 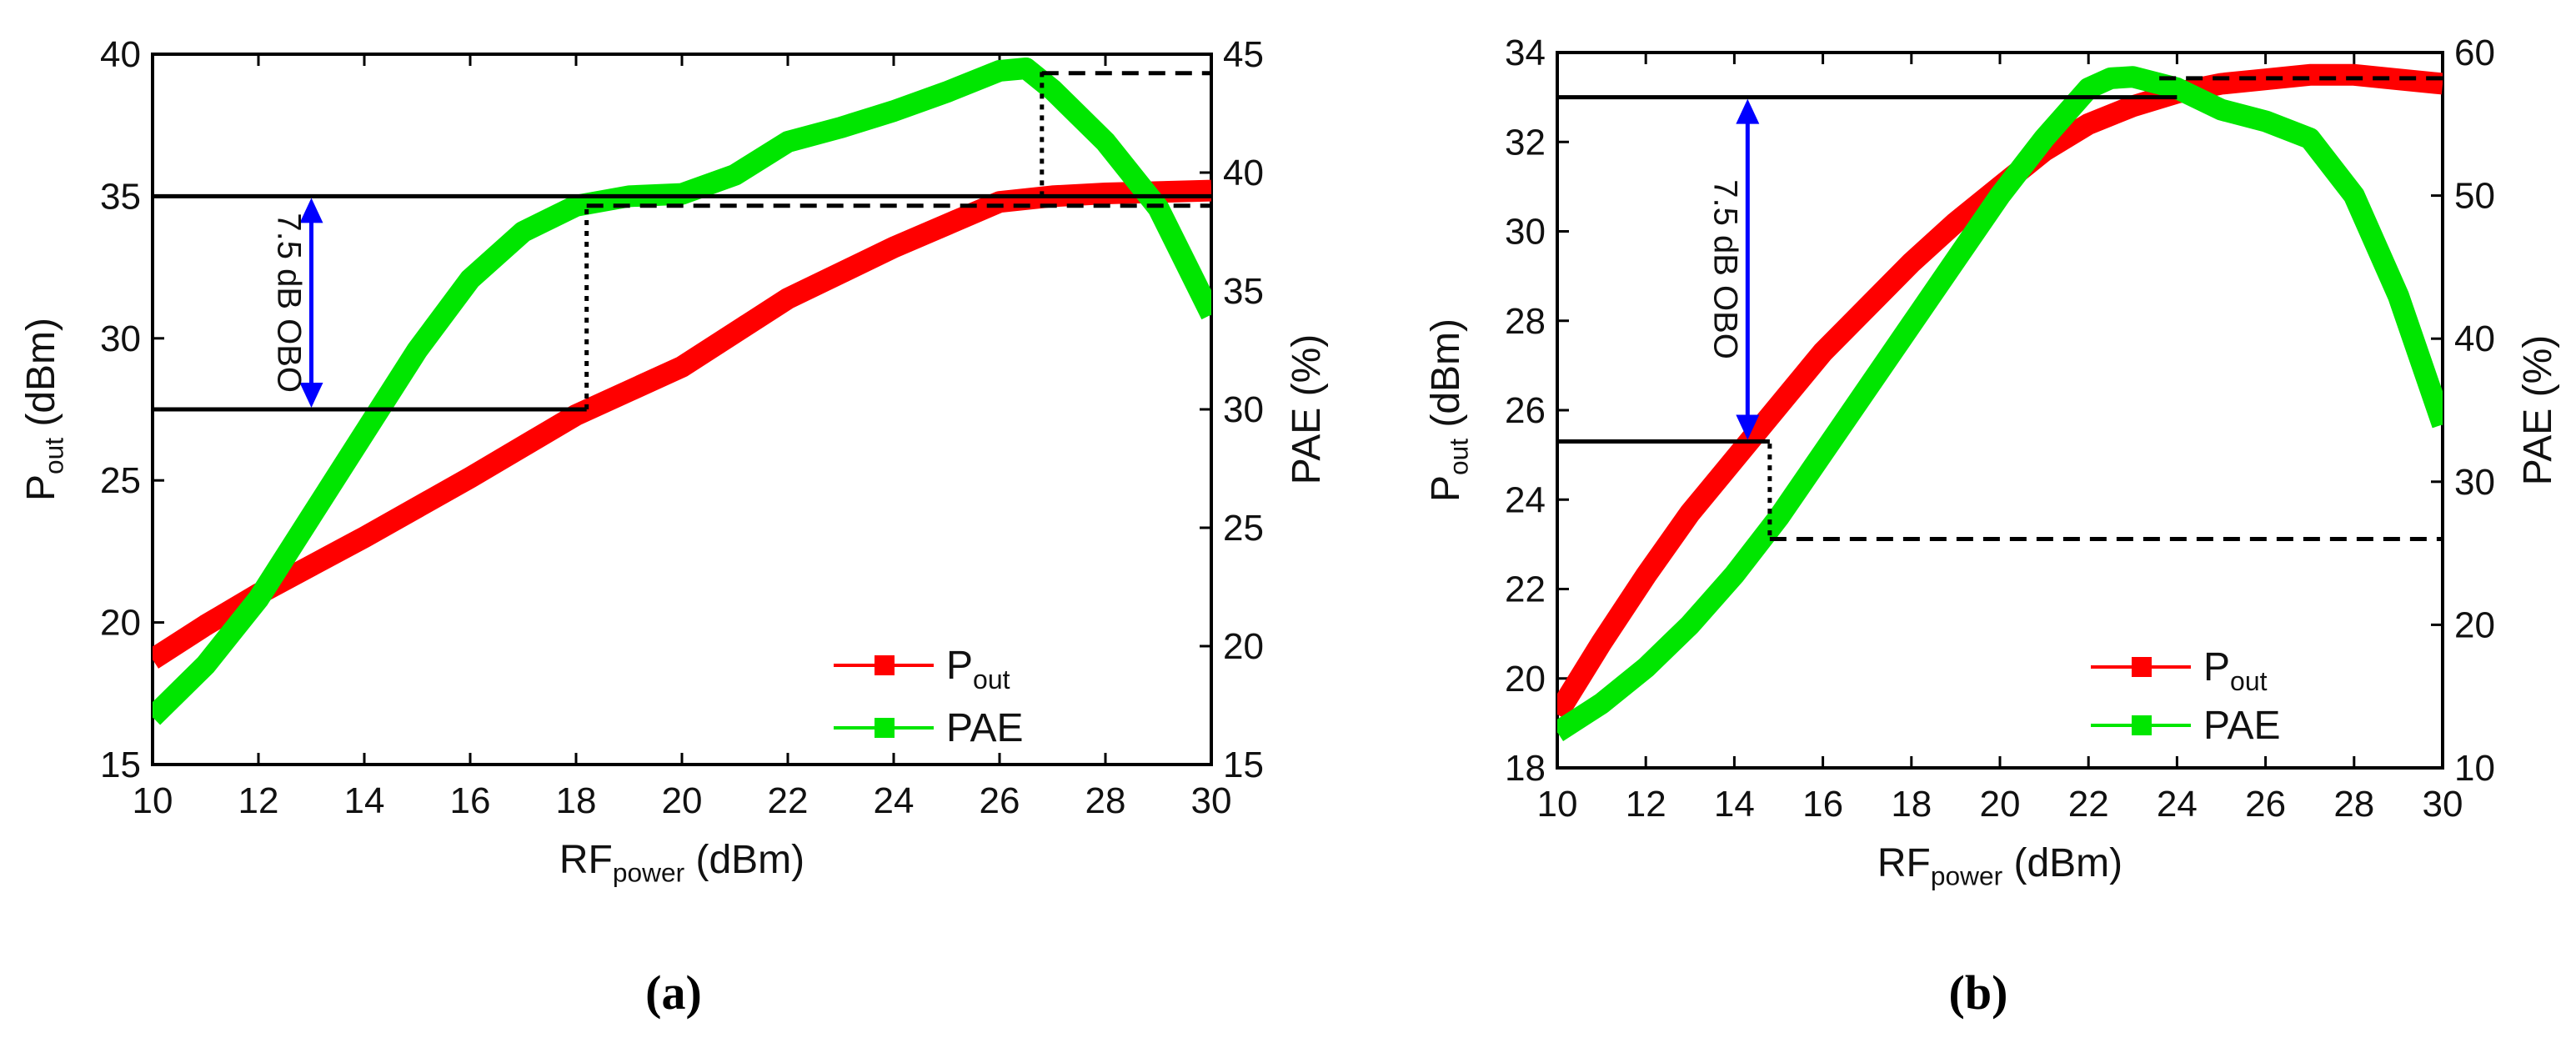 I want to click on obo-arrow-head-up, so click(x=1748, y=111).